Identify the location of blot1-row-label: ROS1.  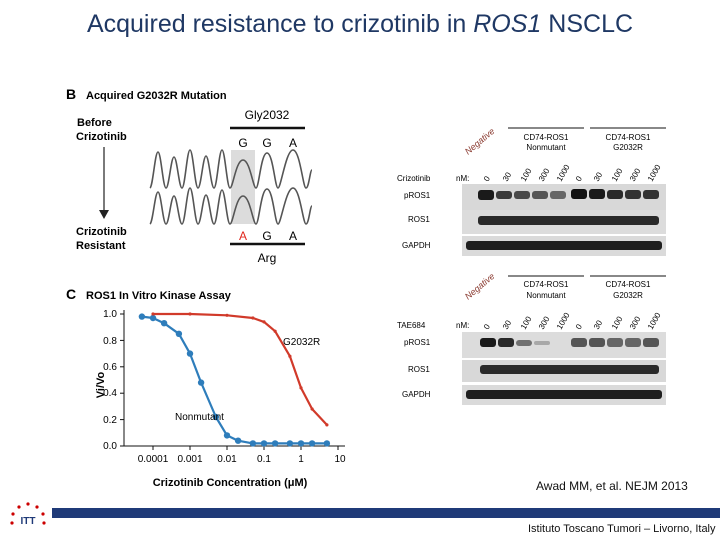
(419, 219).